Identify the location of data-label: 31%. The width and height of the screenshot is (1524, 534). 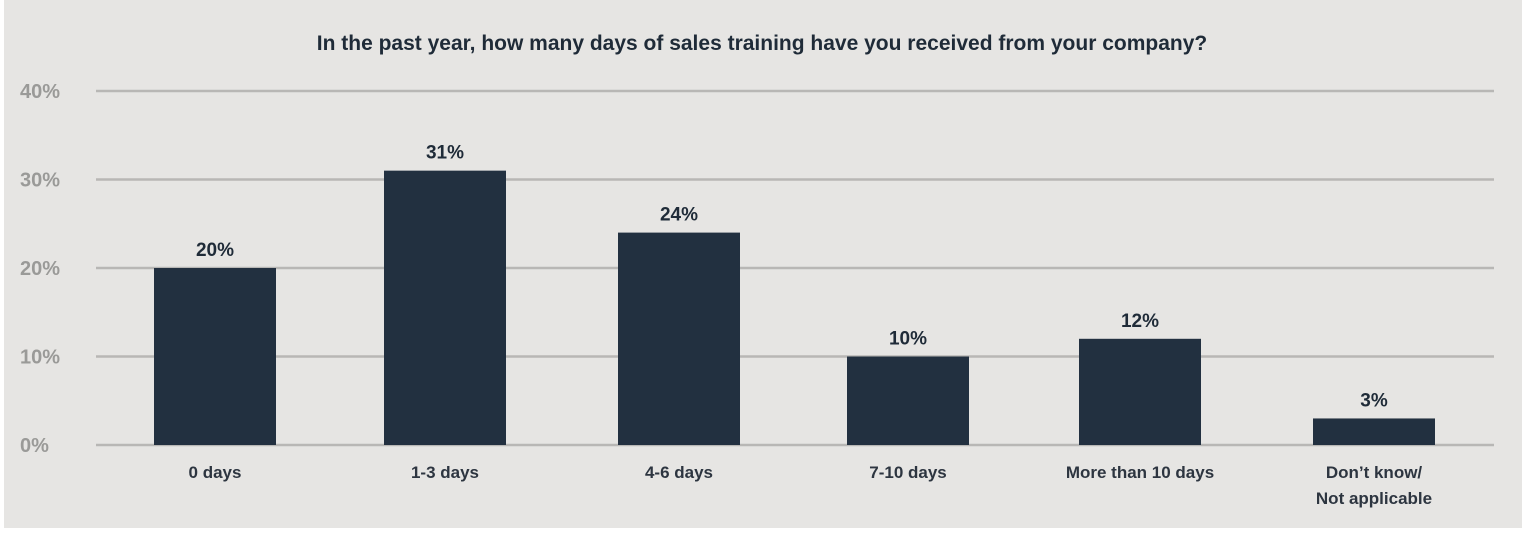
(445, 153).